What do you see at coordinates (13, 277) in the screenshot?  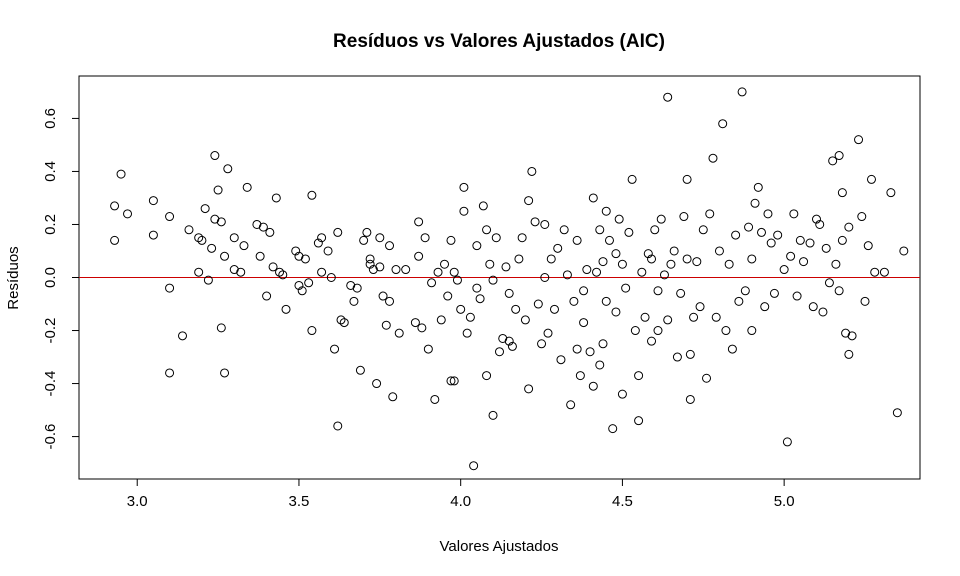 I see `y-axis-label: Resíduos` at bounding box center [13, 277].